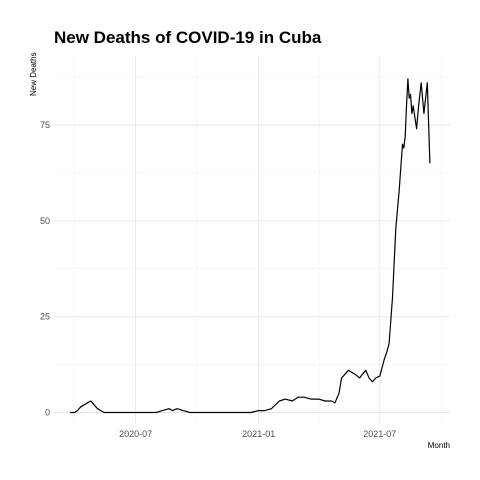 This screenshot has height=480, width=480. Describe the element at coordinates (33, 74) in the screenshot. I see `y-axis-title: New Deaths` at that location.